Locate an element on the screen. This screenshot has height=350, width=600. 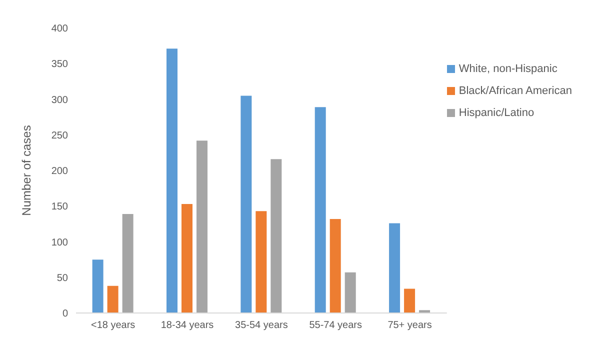
legend-label: Black/African American is located at coordinates (515, 91).